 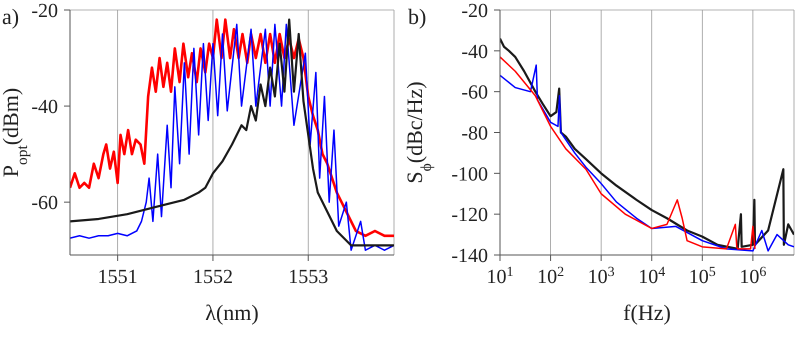 I want to click on x-tick-label: 1551, so click(x=118, y=277).